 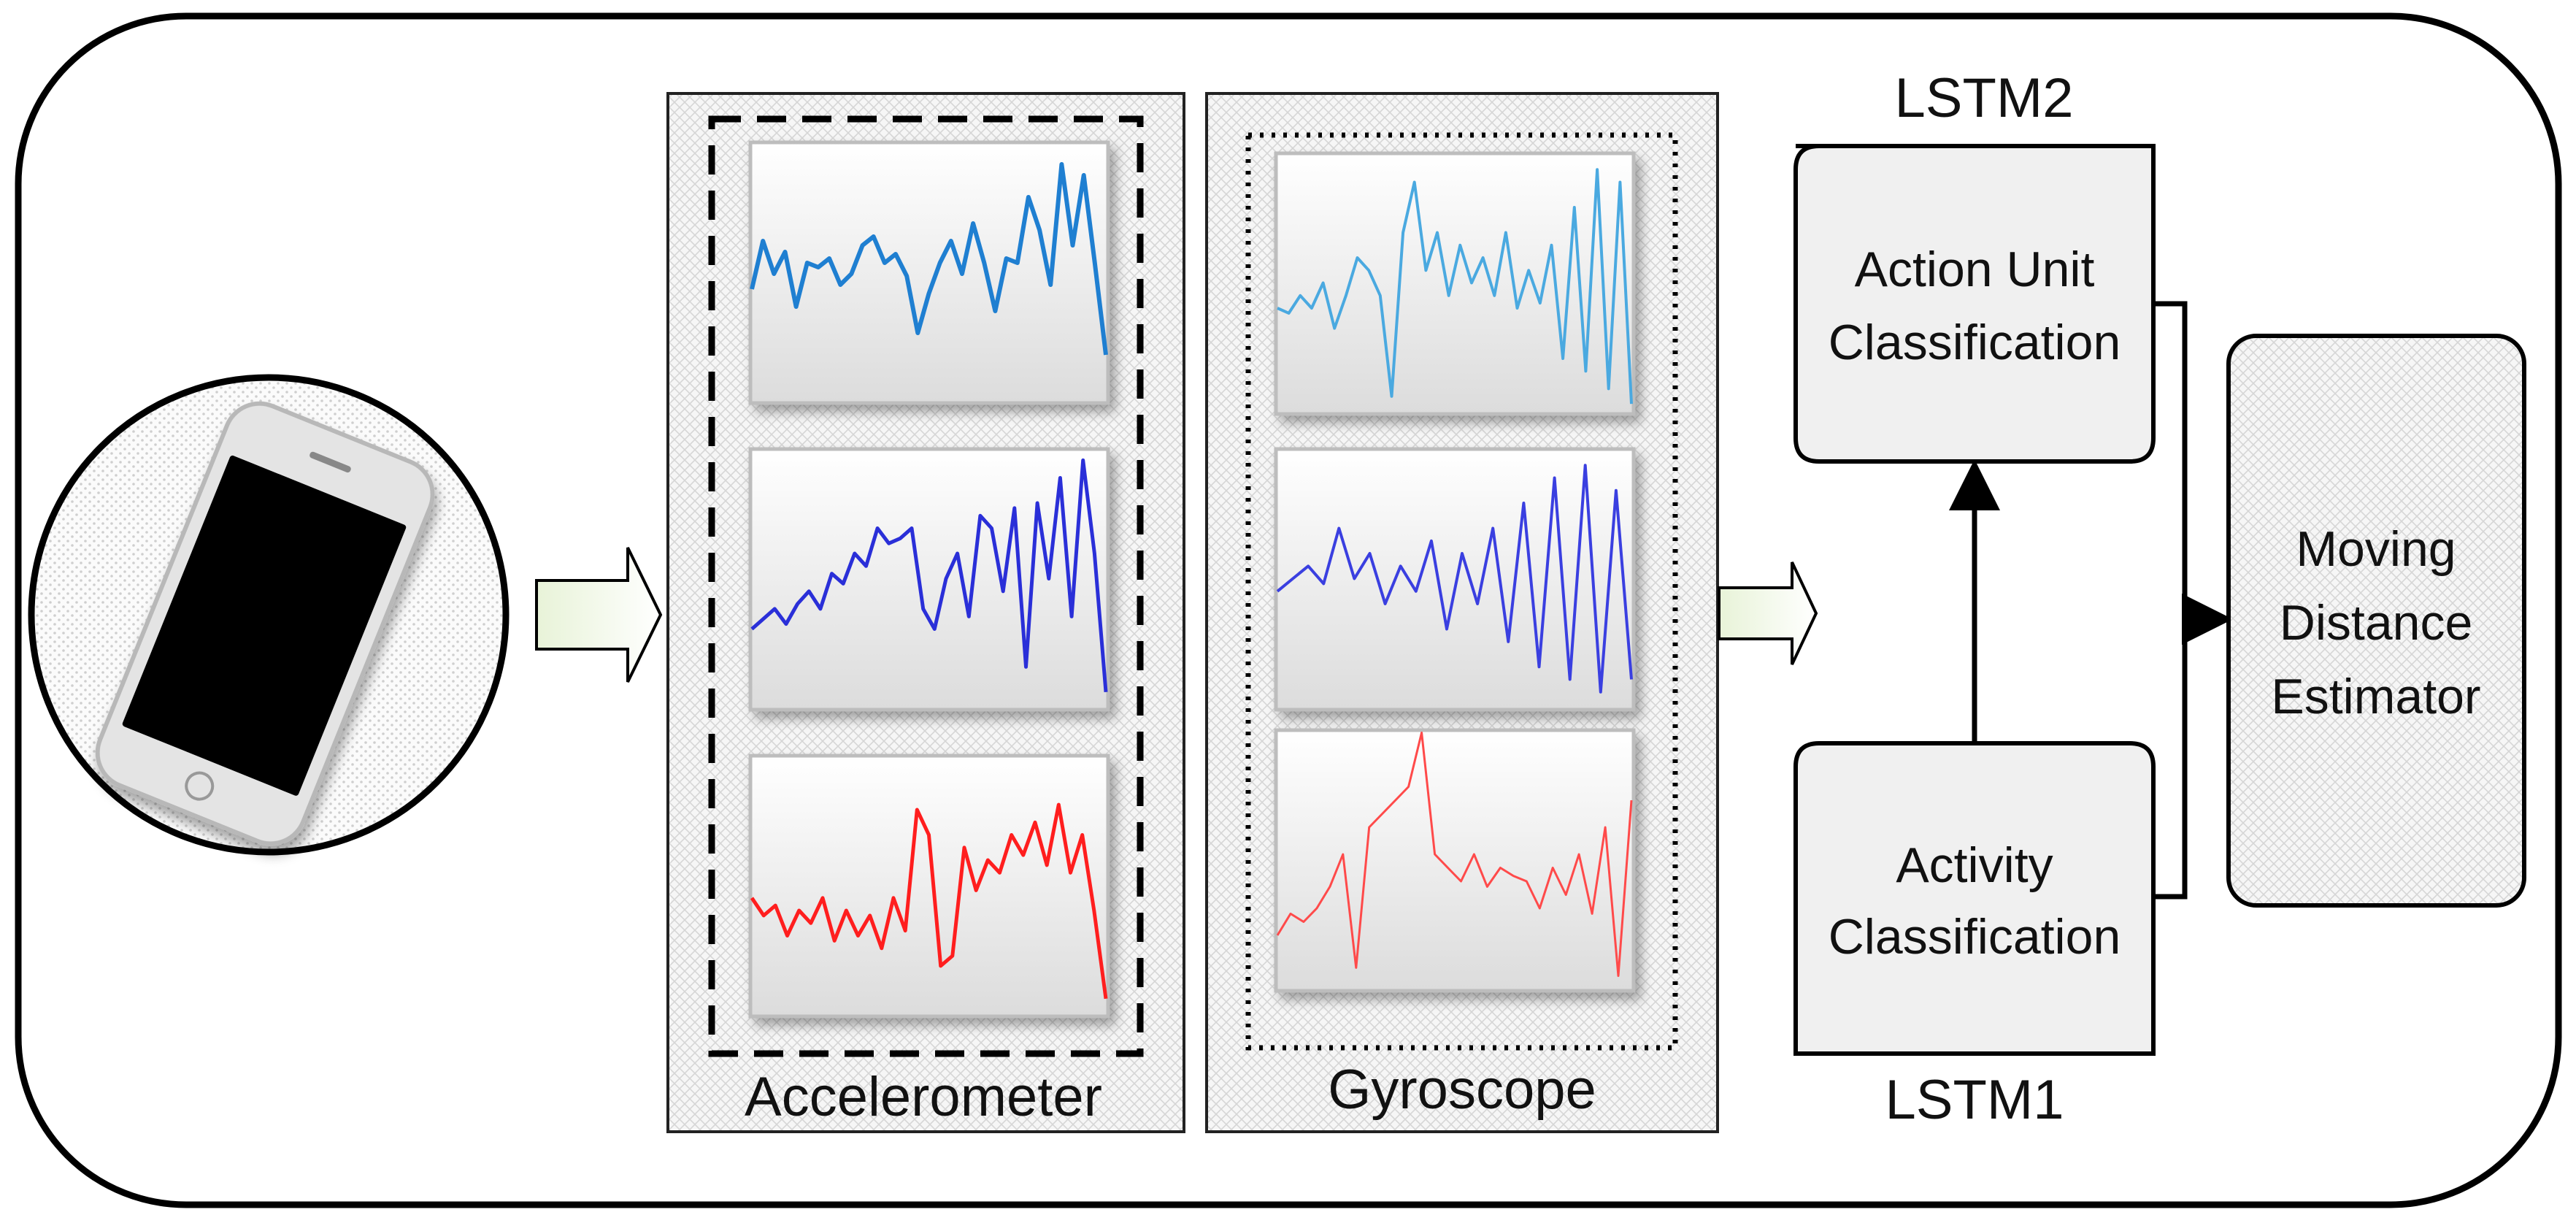 What do you see at coordinates (269, 615) in the screenshot?
I see `smartphone-illustration` at bounding box center [269, 615].